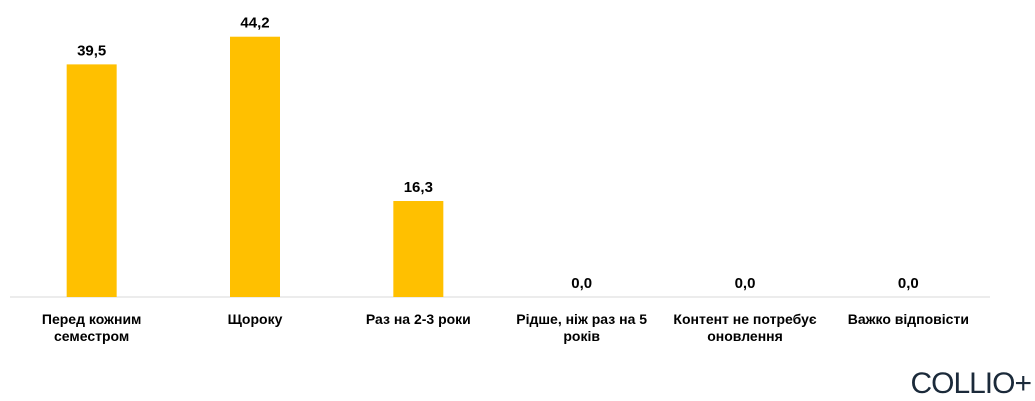 Image resolution: width=1035 pixels, height=401 pixels. Describe the element at coordinates (971, 383) in the screenshot. I see `logo: COLLIO+` at that location.